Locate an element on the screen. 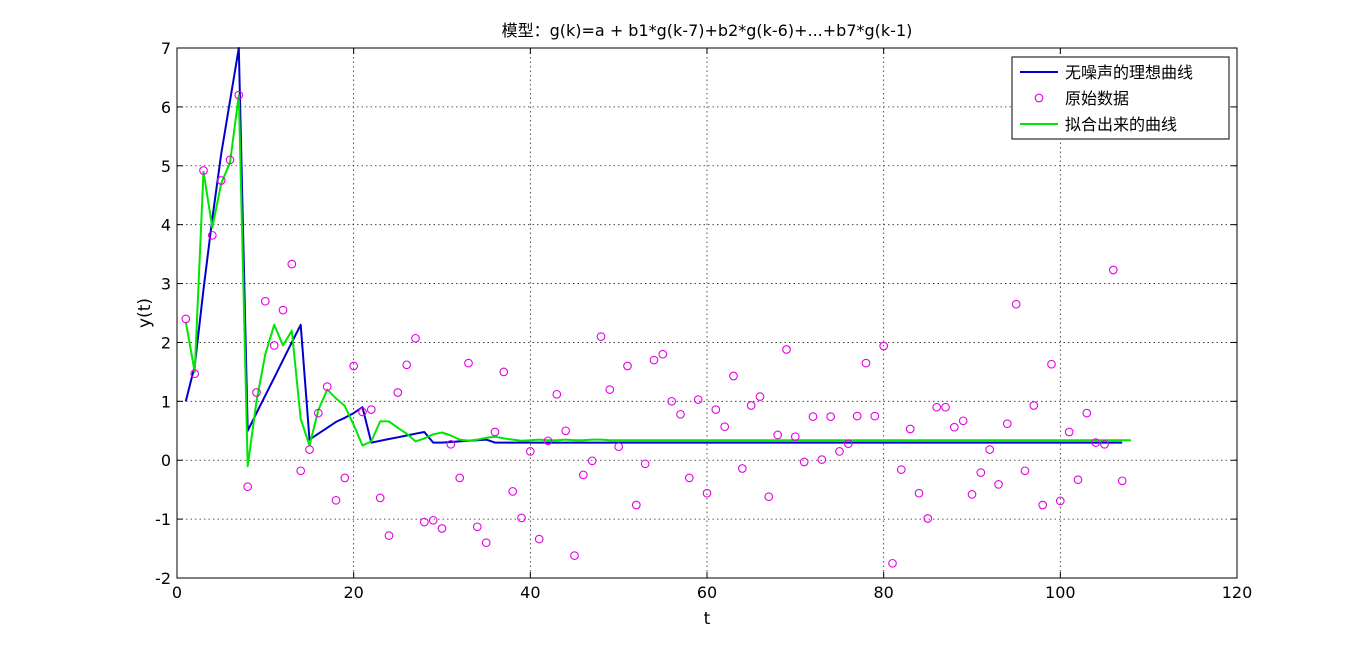 The width and height of the screenshot is (1366, 651). x-tick-labels: 0 20 40 60 80 100 120 is located at coordinates (712, 592).